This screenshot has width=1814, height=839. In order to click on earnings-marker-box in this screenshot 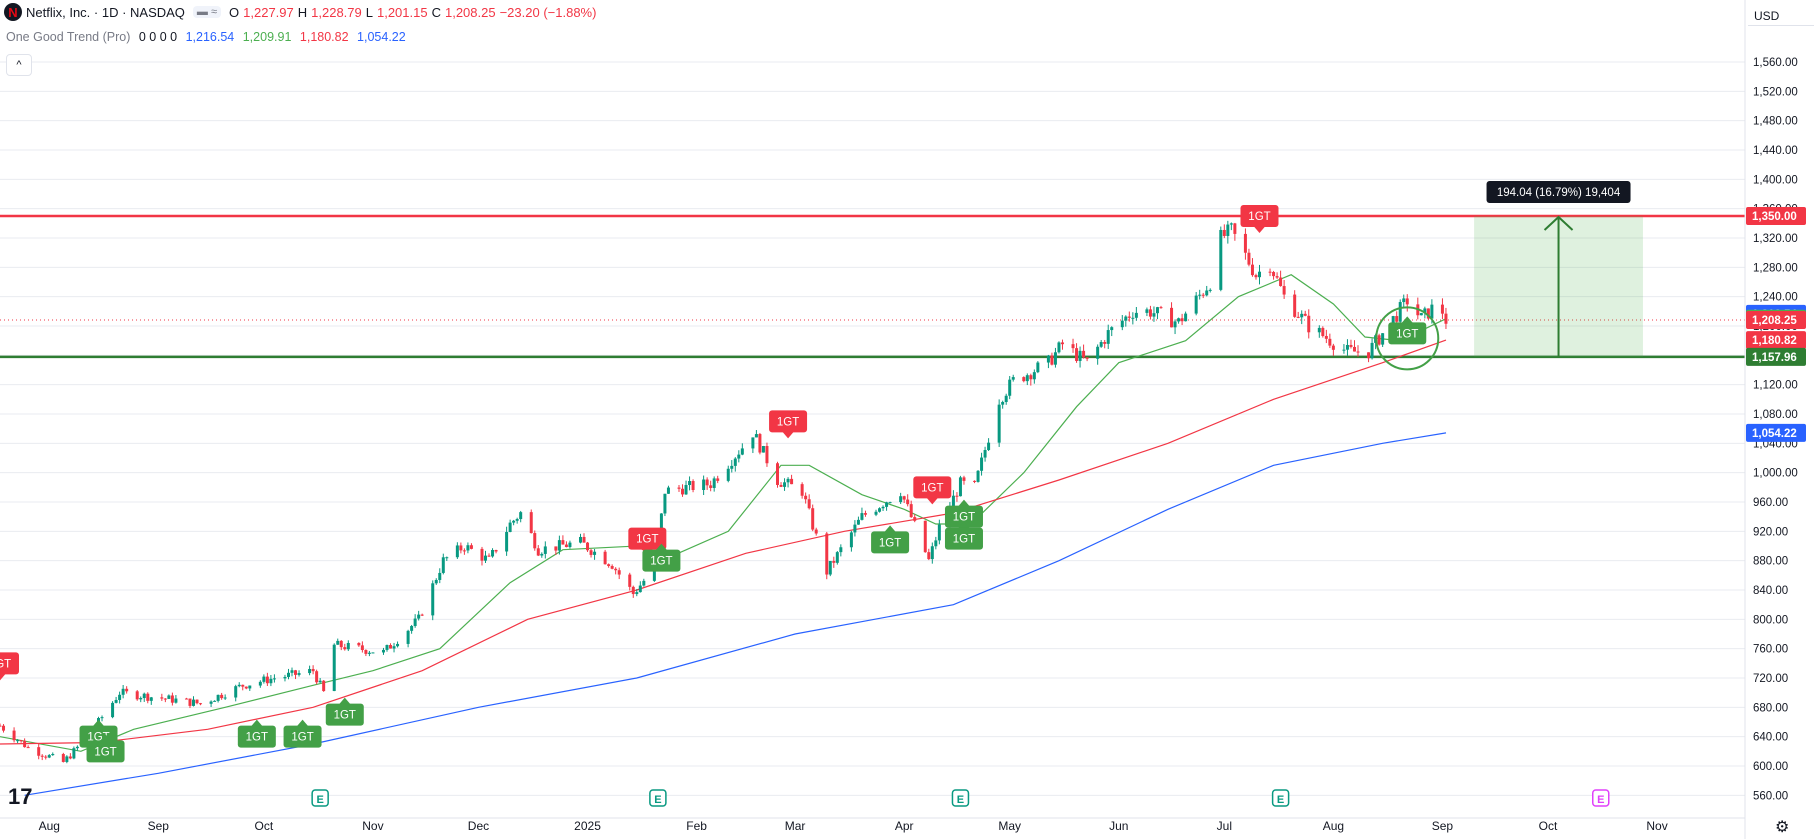, I will do `click(658, 798)`.